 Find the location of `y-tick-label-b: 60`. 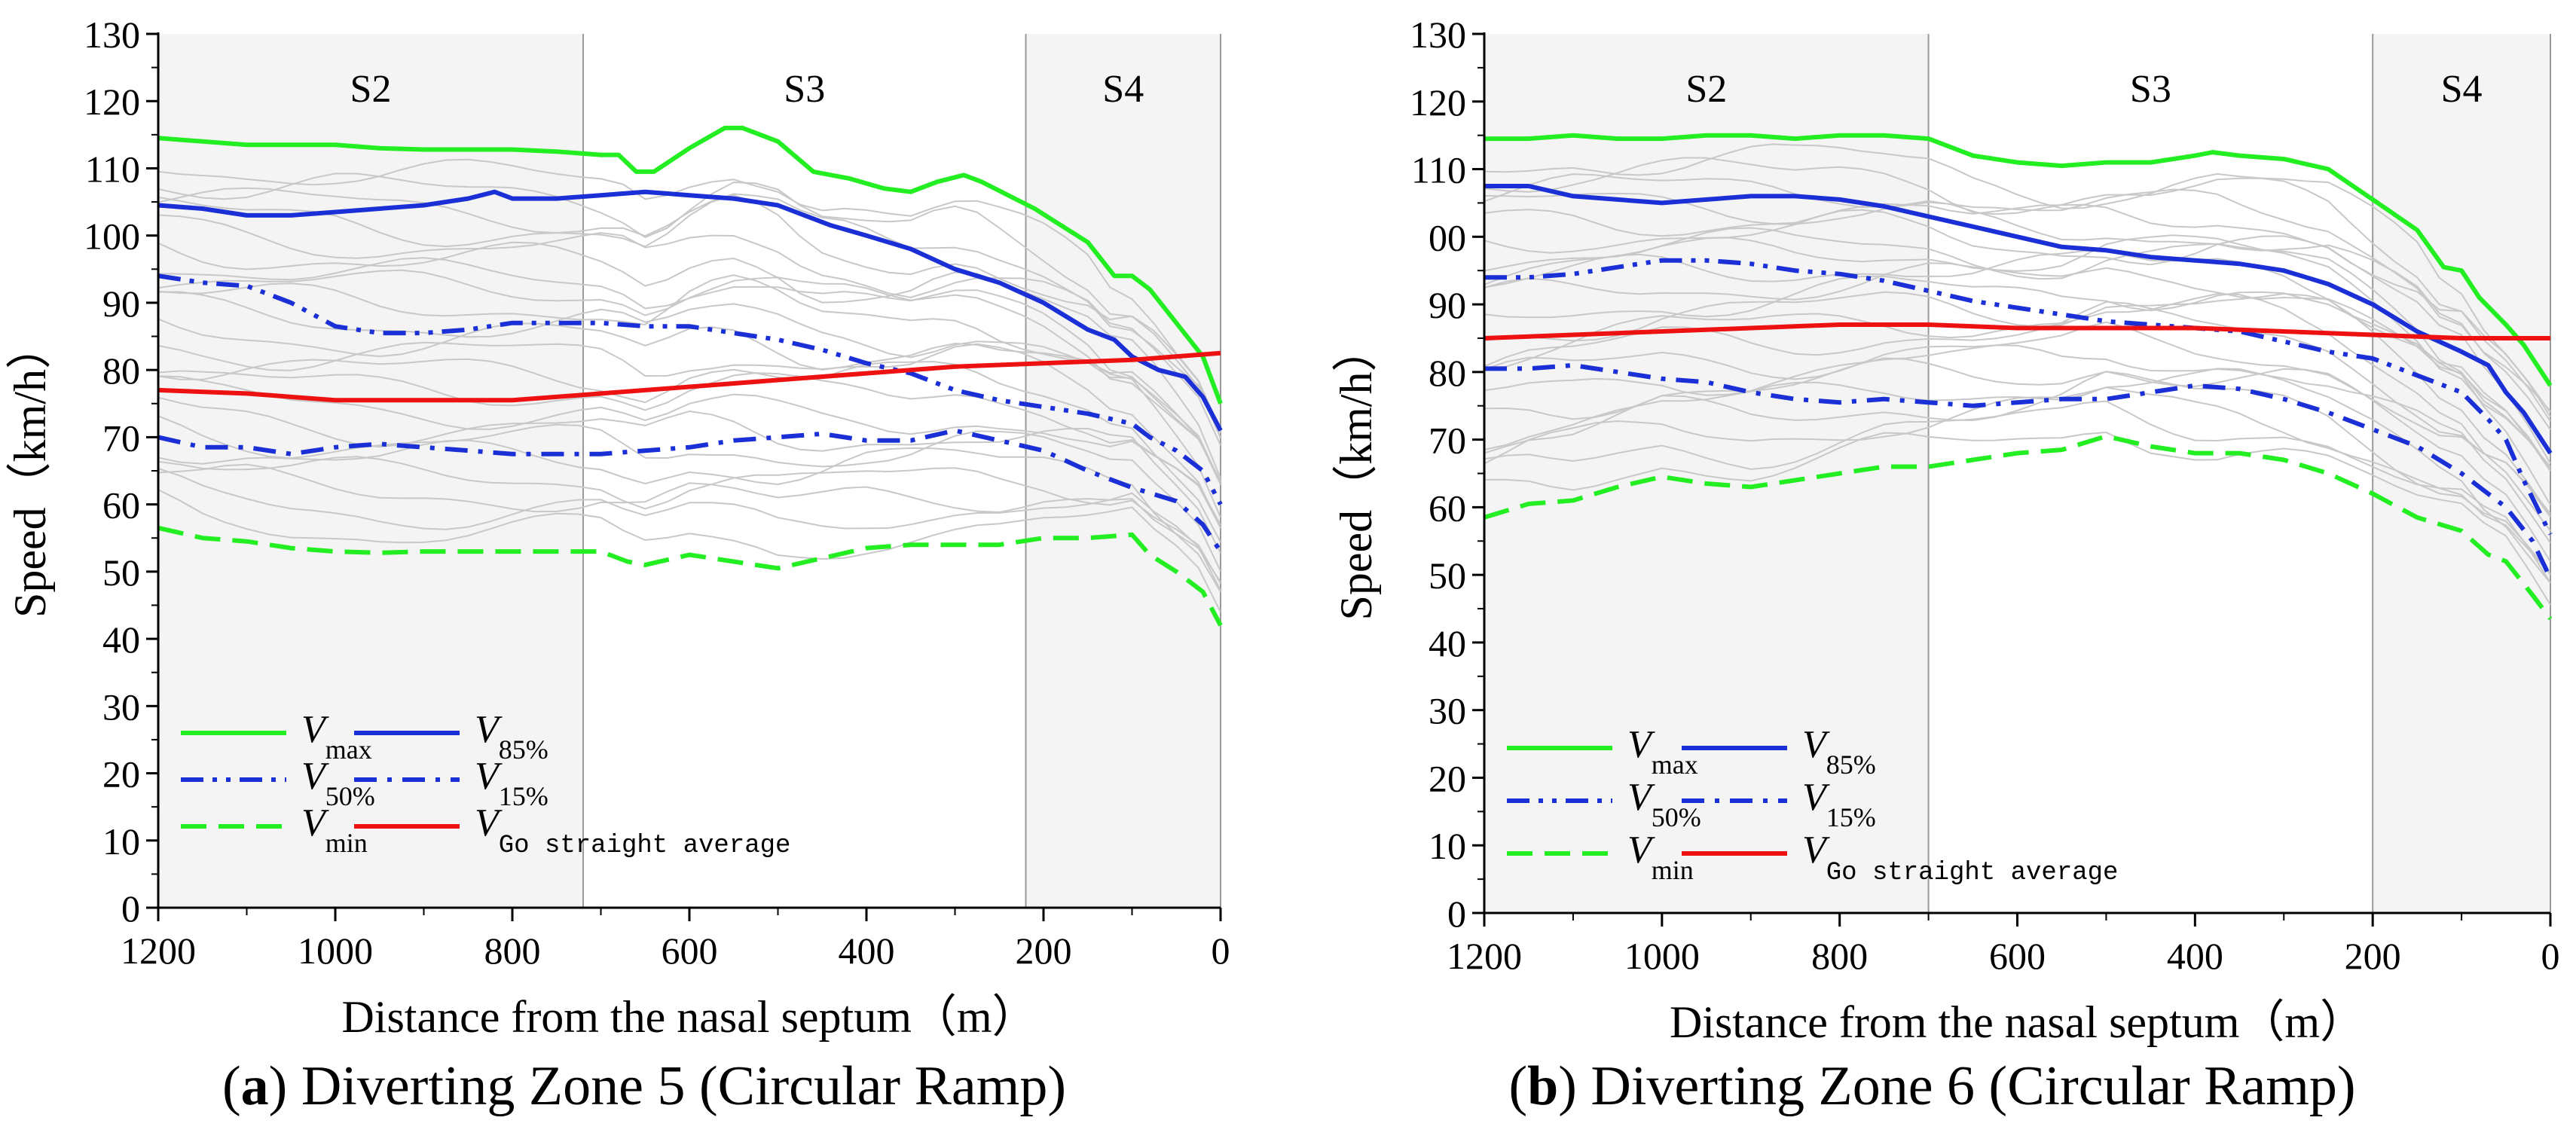

y-tick-label-b: 60 is located at coordinates (1447, 508).